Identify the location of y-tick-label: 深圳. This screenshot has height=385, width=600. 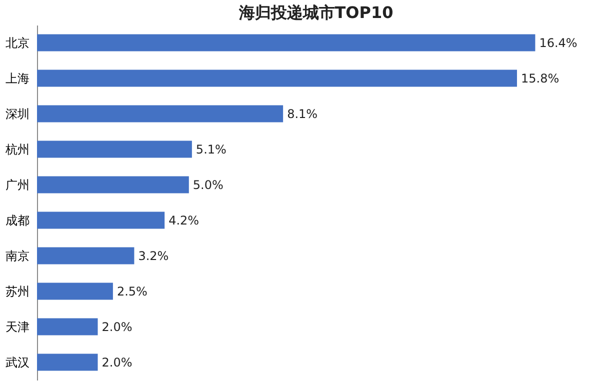
(18, 113).